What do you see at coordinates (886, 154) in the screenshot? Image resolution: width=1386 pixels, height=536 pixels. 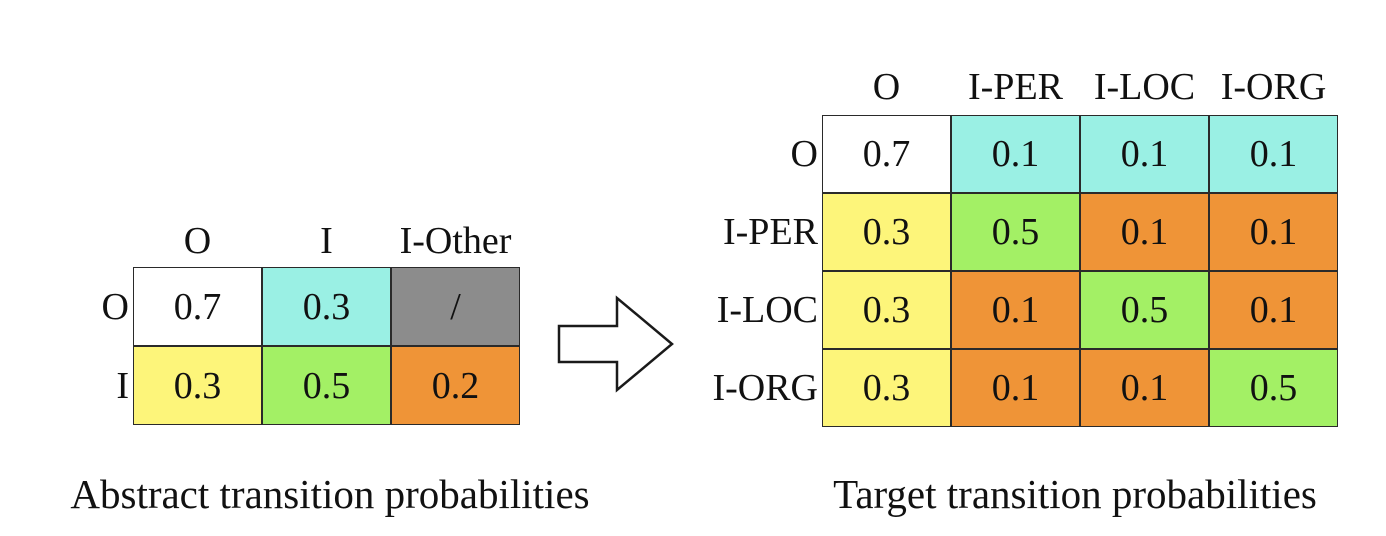 I see `target-cell: 0.7` at bounding box center [886, 154].